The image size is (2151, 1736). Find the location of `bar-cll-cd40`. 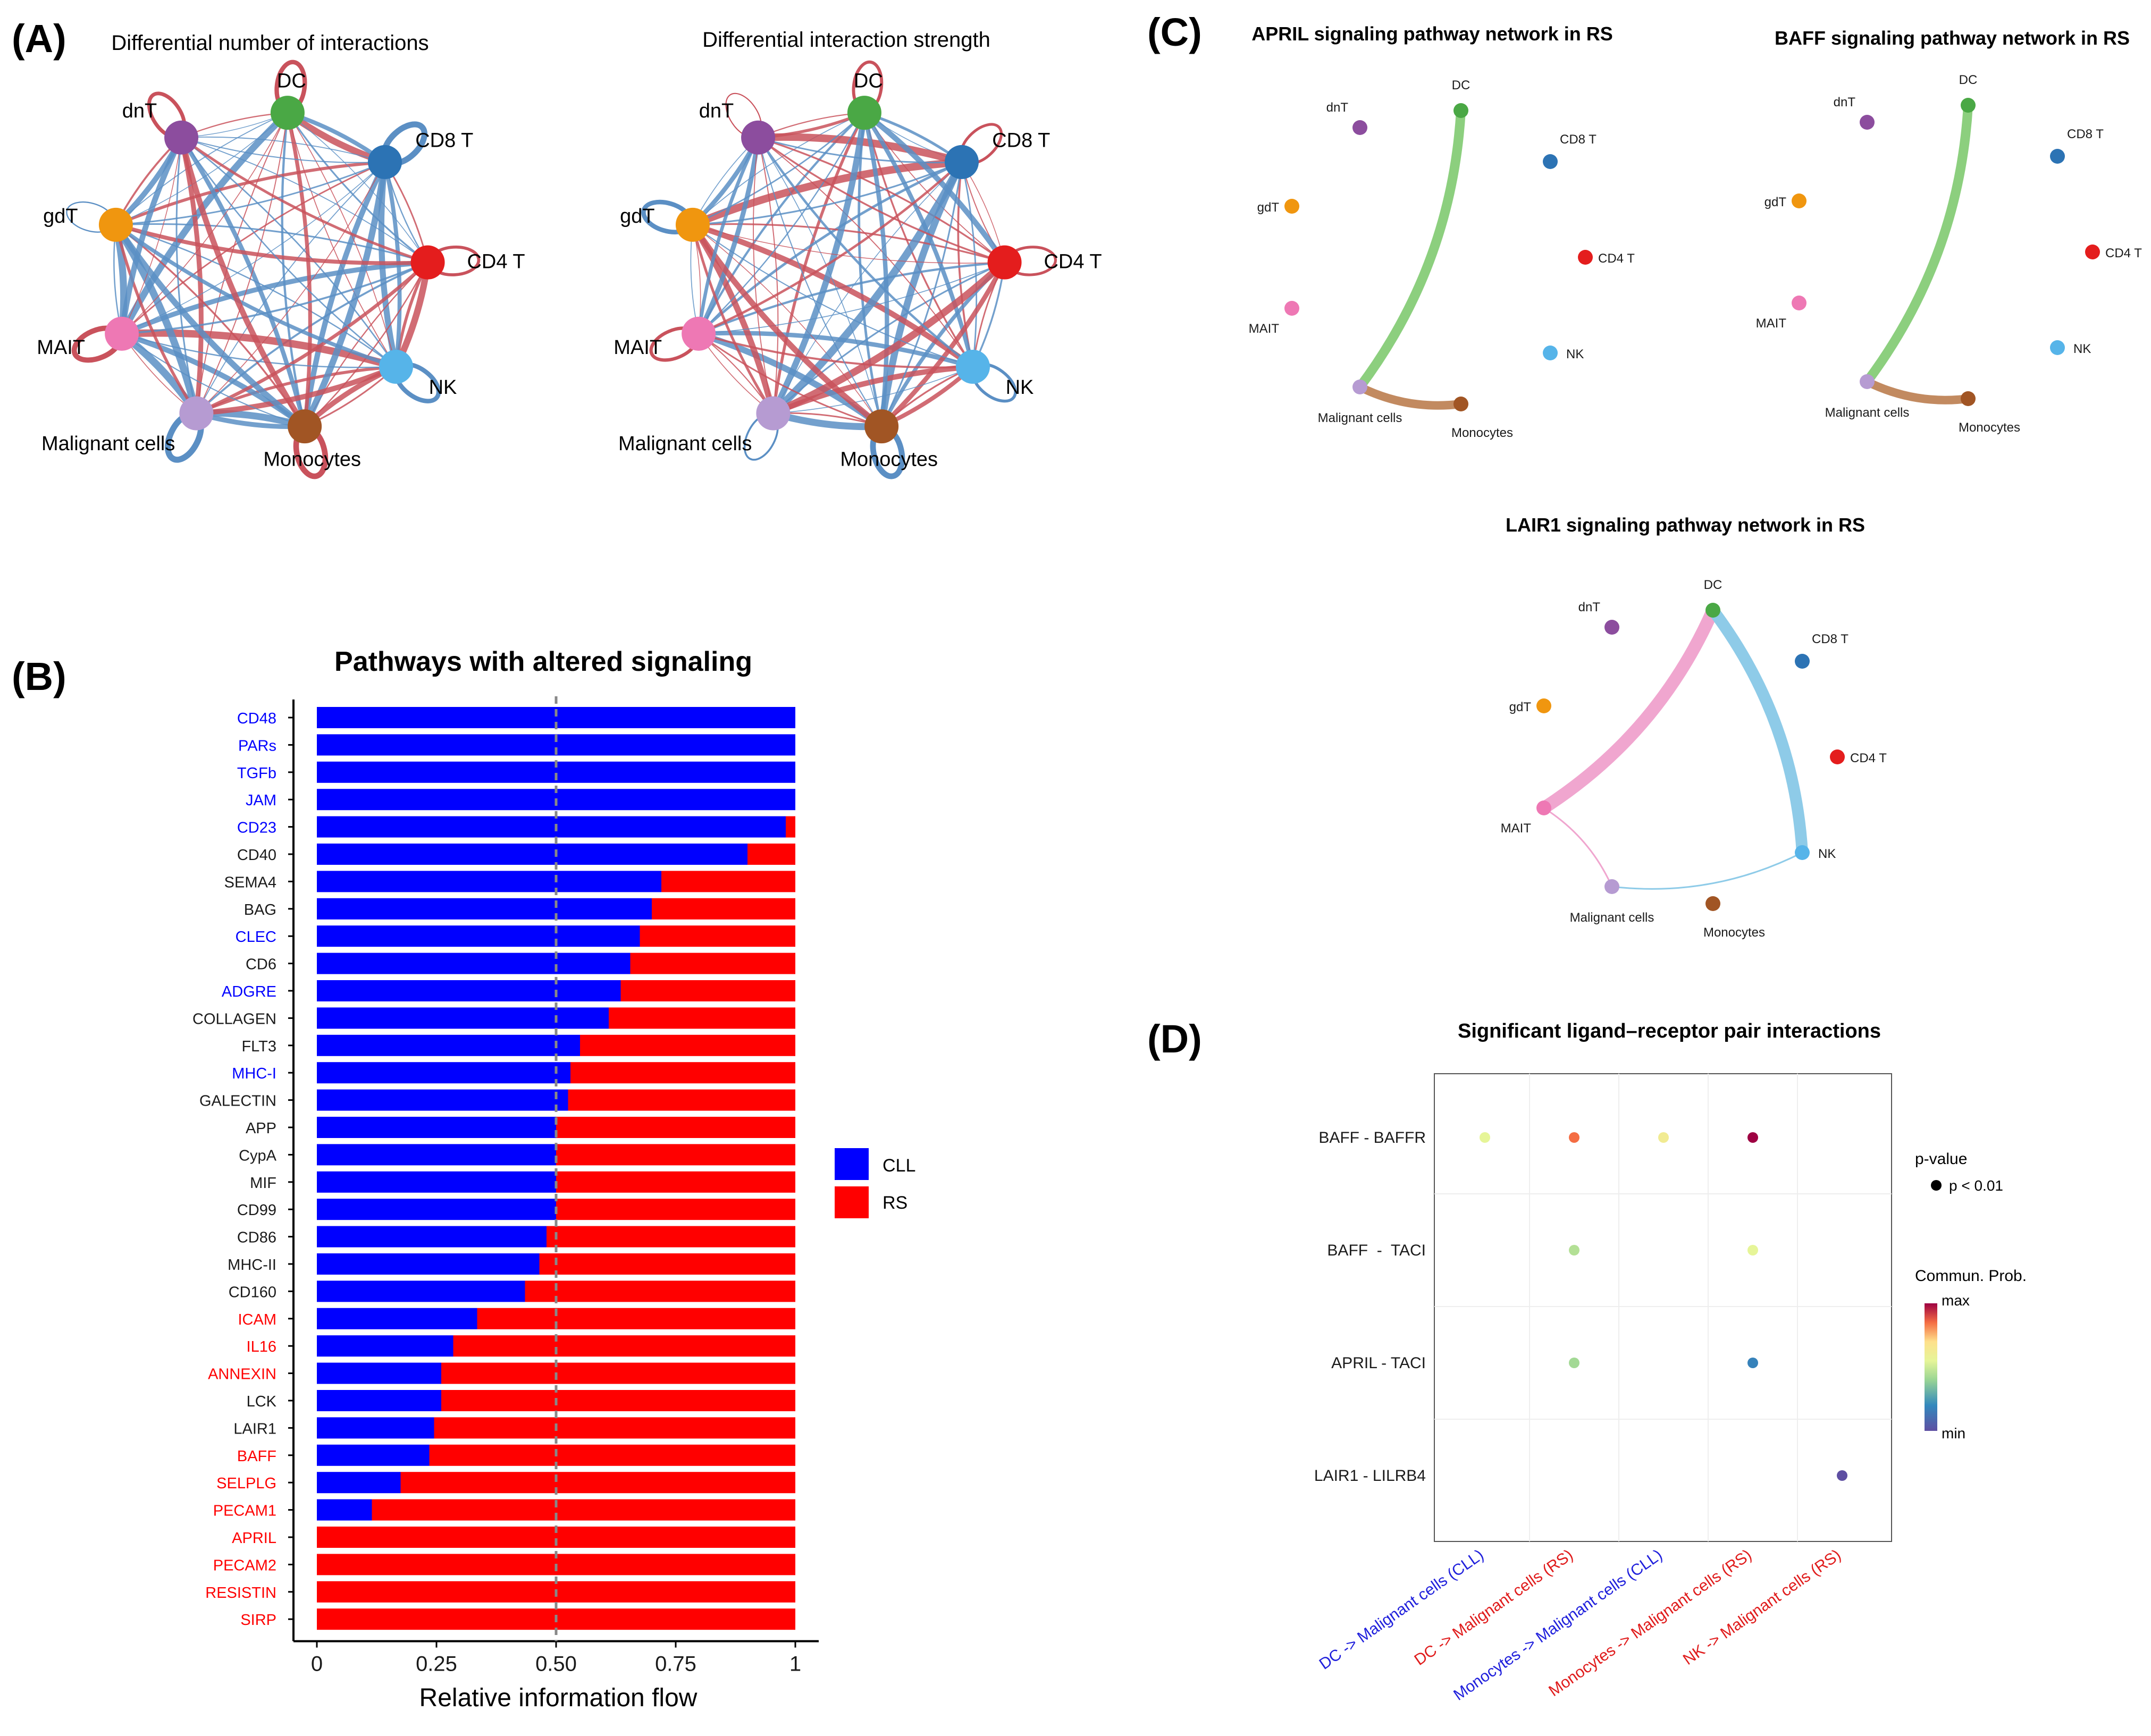

bar-cll-cd40 is located at coordinates (532, 854).